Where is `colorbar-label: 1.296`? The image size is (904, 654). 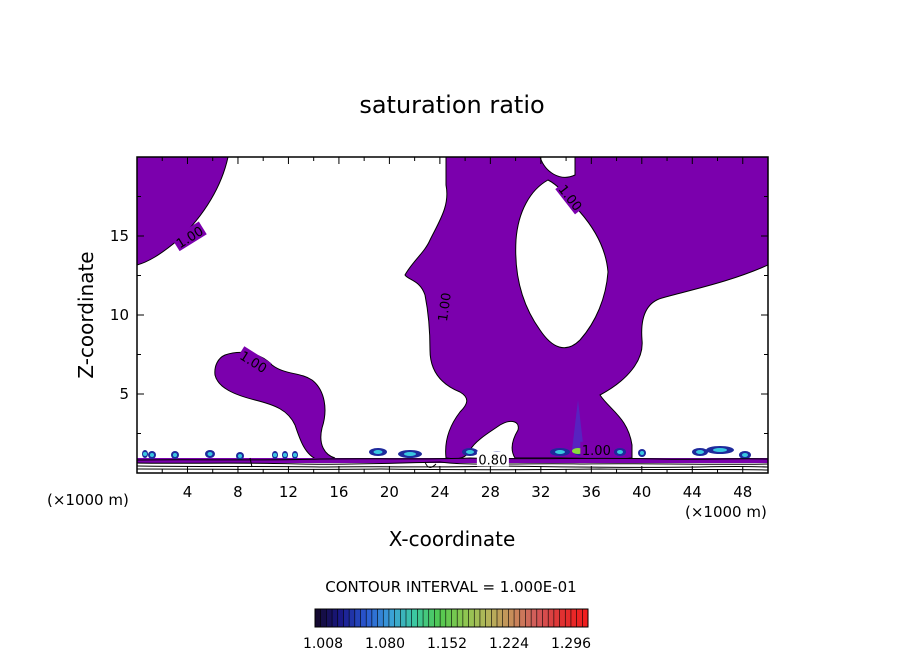
colorbar-label: 1.296 is located at coordinates (571, 644).